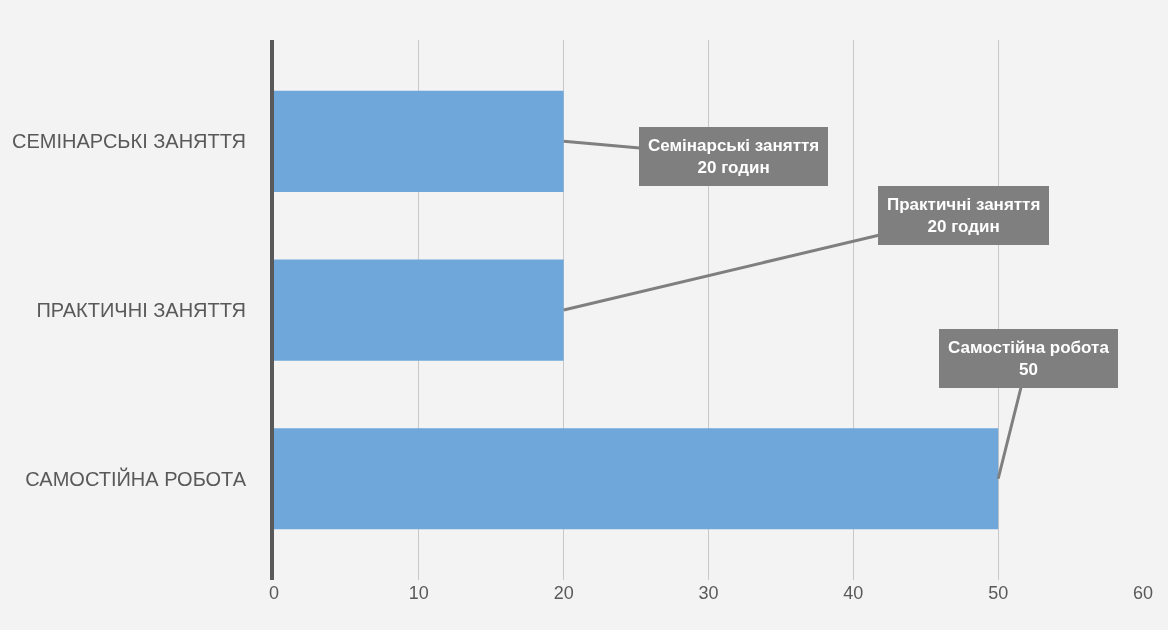  What do you see at coordinates (1029, 359) in the screenshot?
I see `data-label: Самостійна робота 50` at bounding box center [1029, 359].